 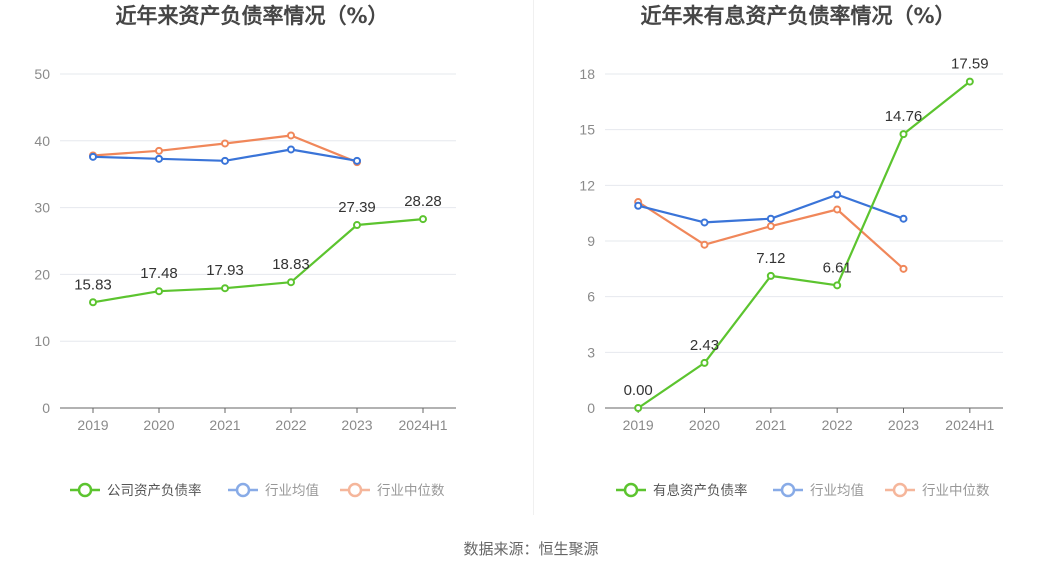 What do you see at coordinates (159, 273) in the screenshot?
I see `left-data-label: 17.48` at bounding box center [159, 273].